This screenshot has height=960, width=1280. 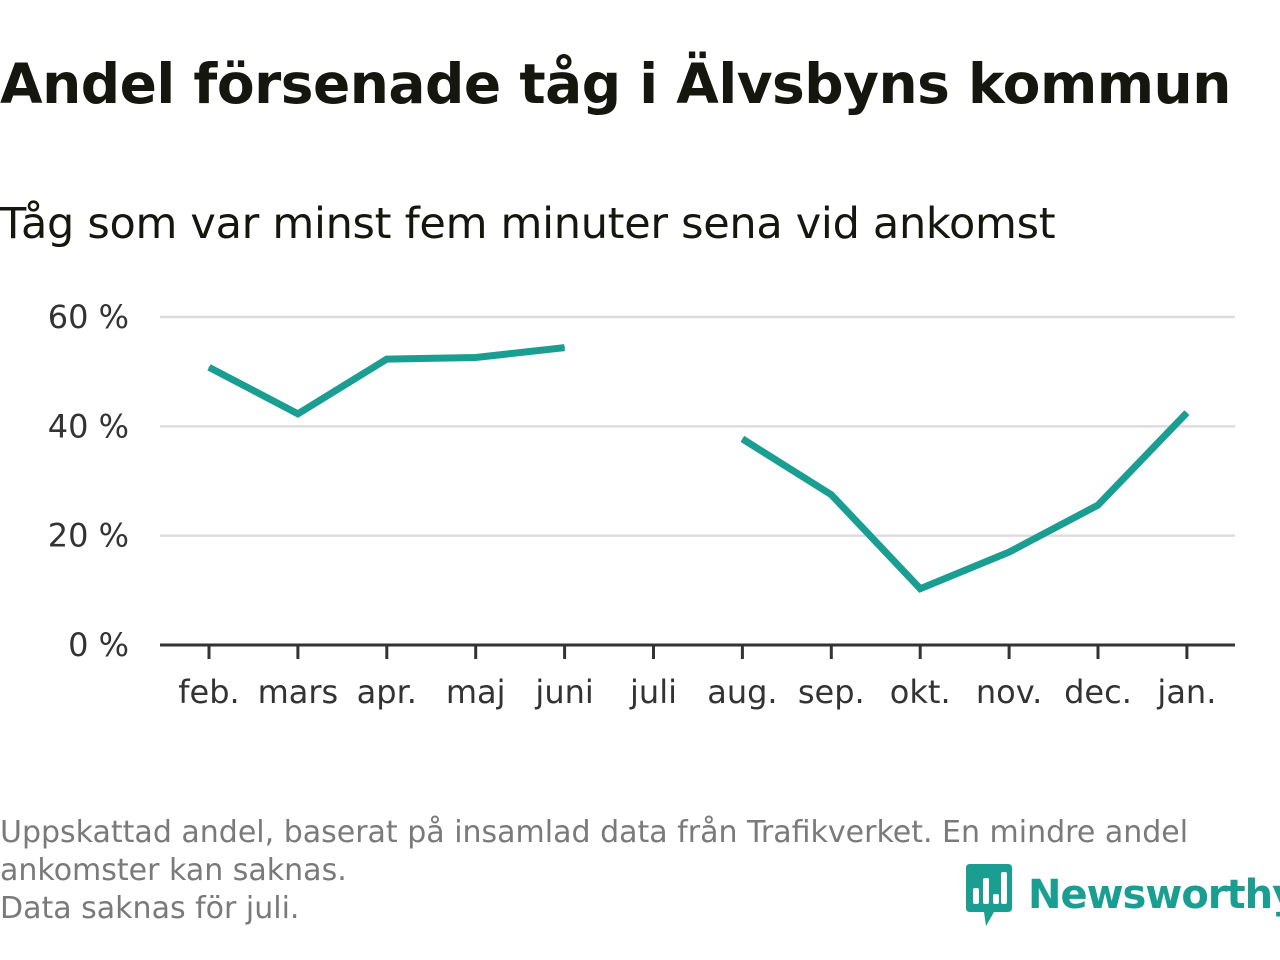 What do you see at coordinates (88, 481) in the screenshot?
I see `y-axis-labels: 0 % 20 % 40 % 60 %` at bounding box center [88, 481].